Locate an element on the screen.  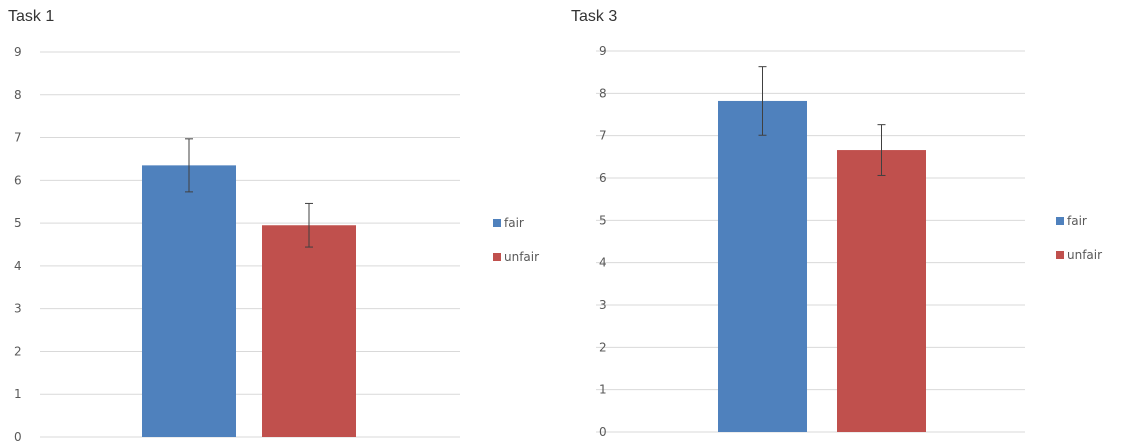
chart-title: Task 3 is located at coordinates (594, 16).